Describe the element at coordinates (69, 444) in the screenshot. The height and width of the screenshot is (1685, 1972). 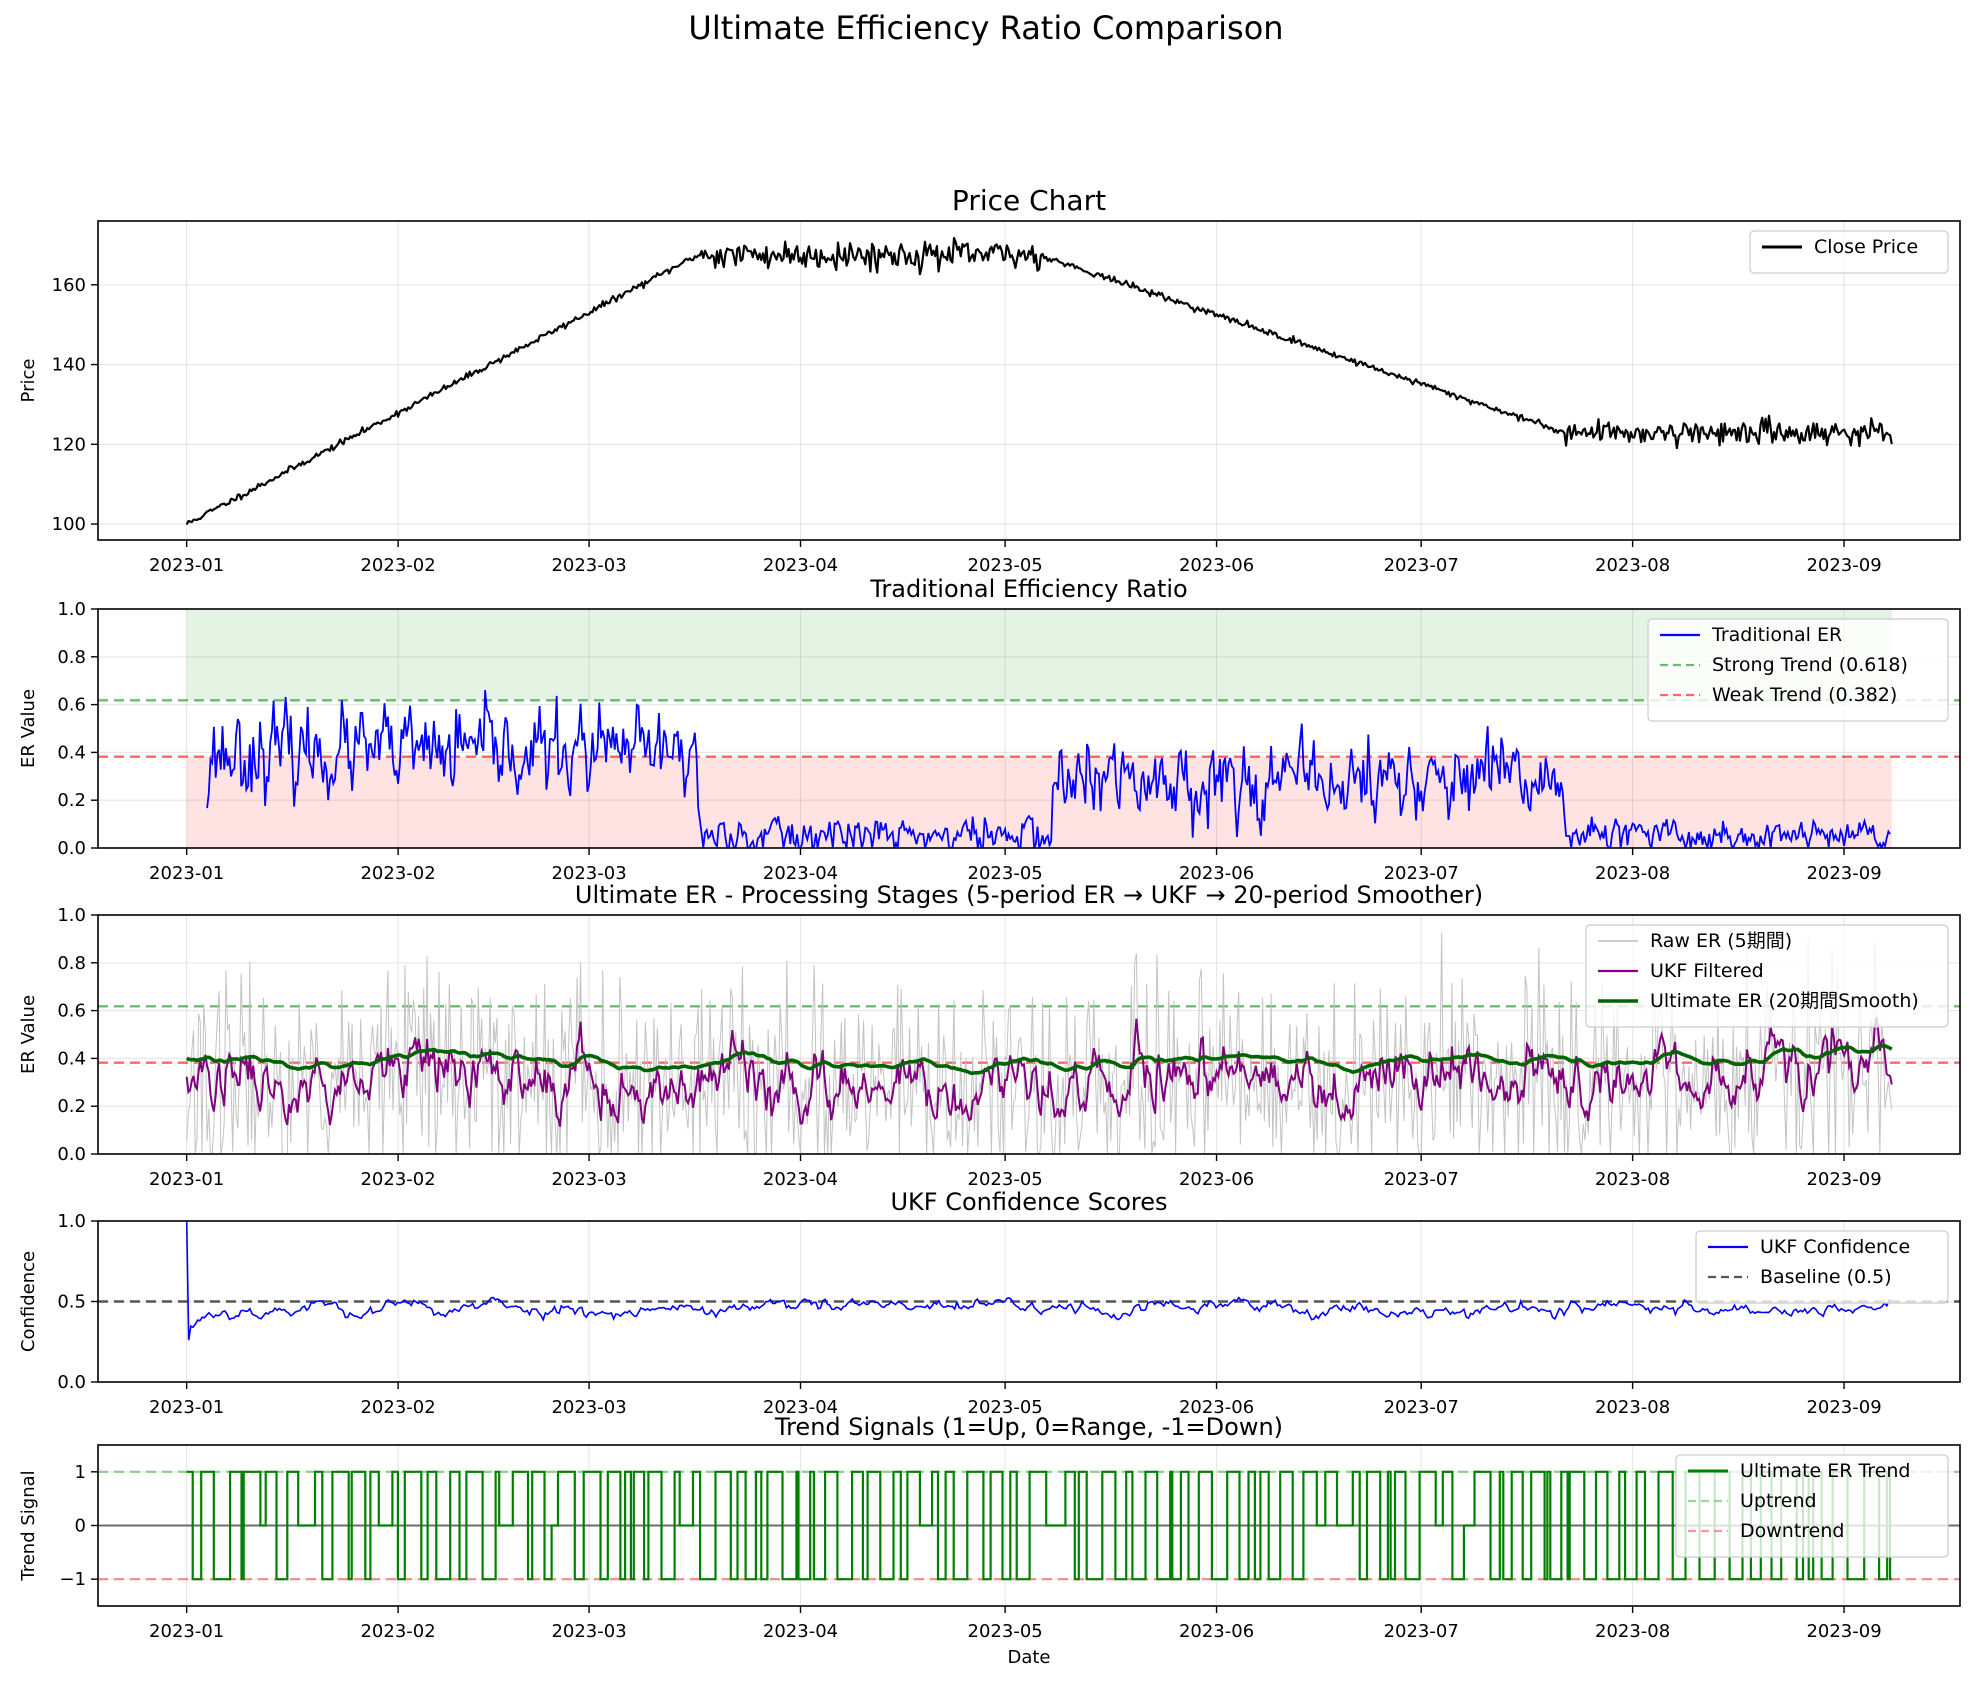
I see `y-tick-label: 120` at that location.